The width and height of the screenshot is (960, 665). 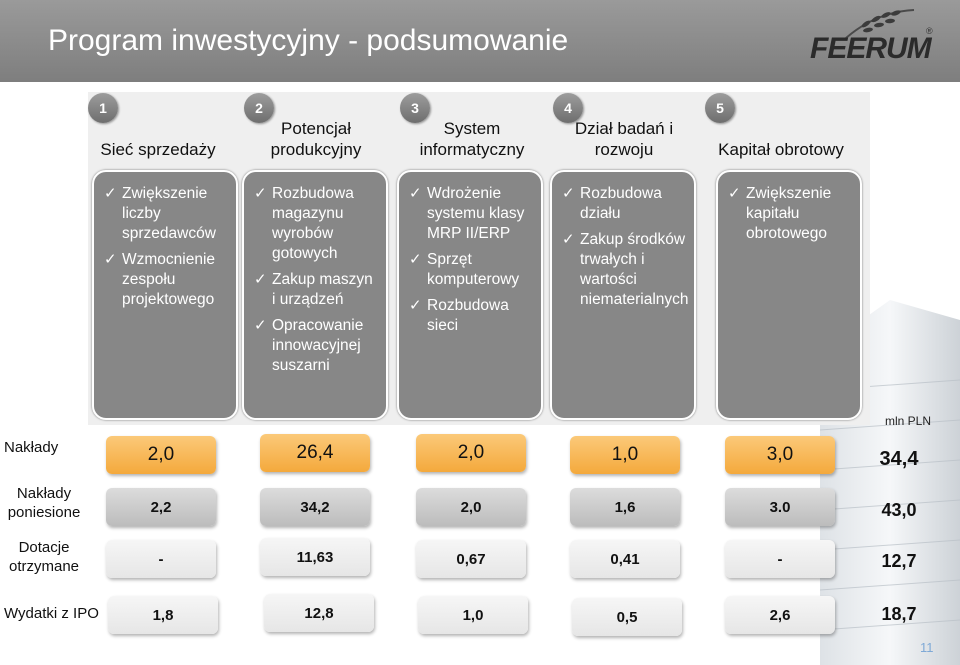 What do you see at coordinates (568, 108) in the screenshot?
I see `column-number-badge: 4` at bounding box center [568, 108].